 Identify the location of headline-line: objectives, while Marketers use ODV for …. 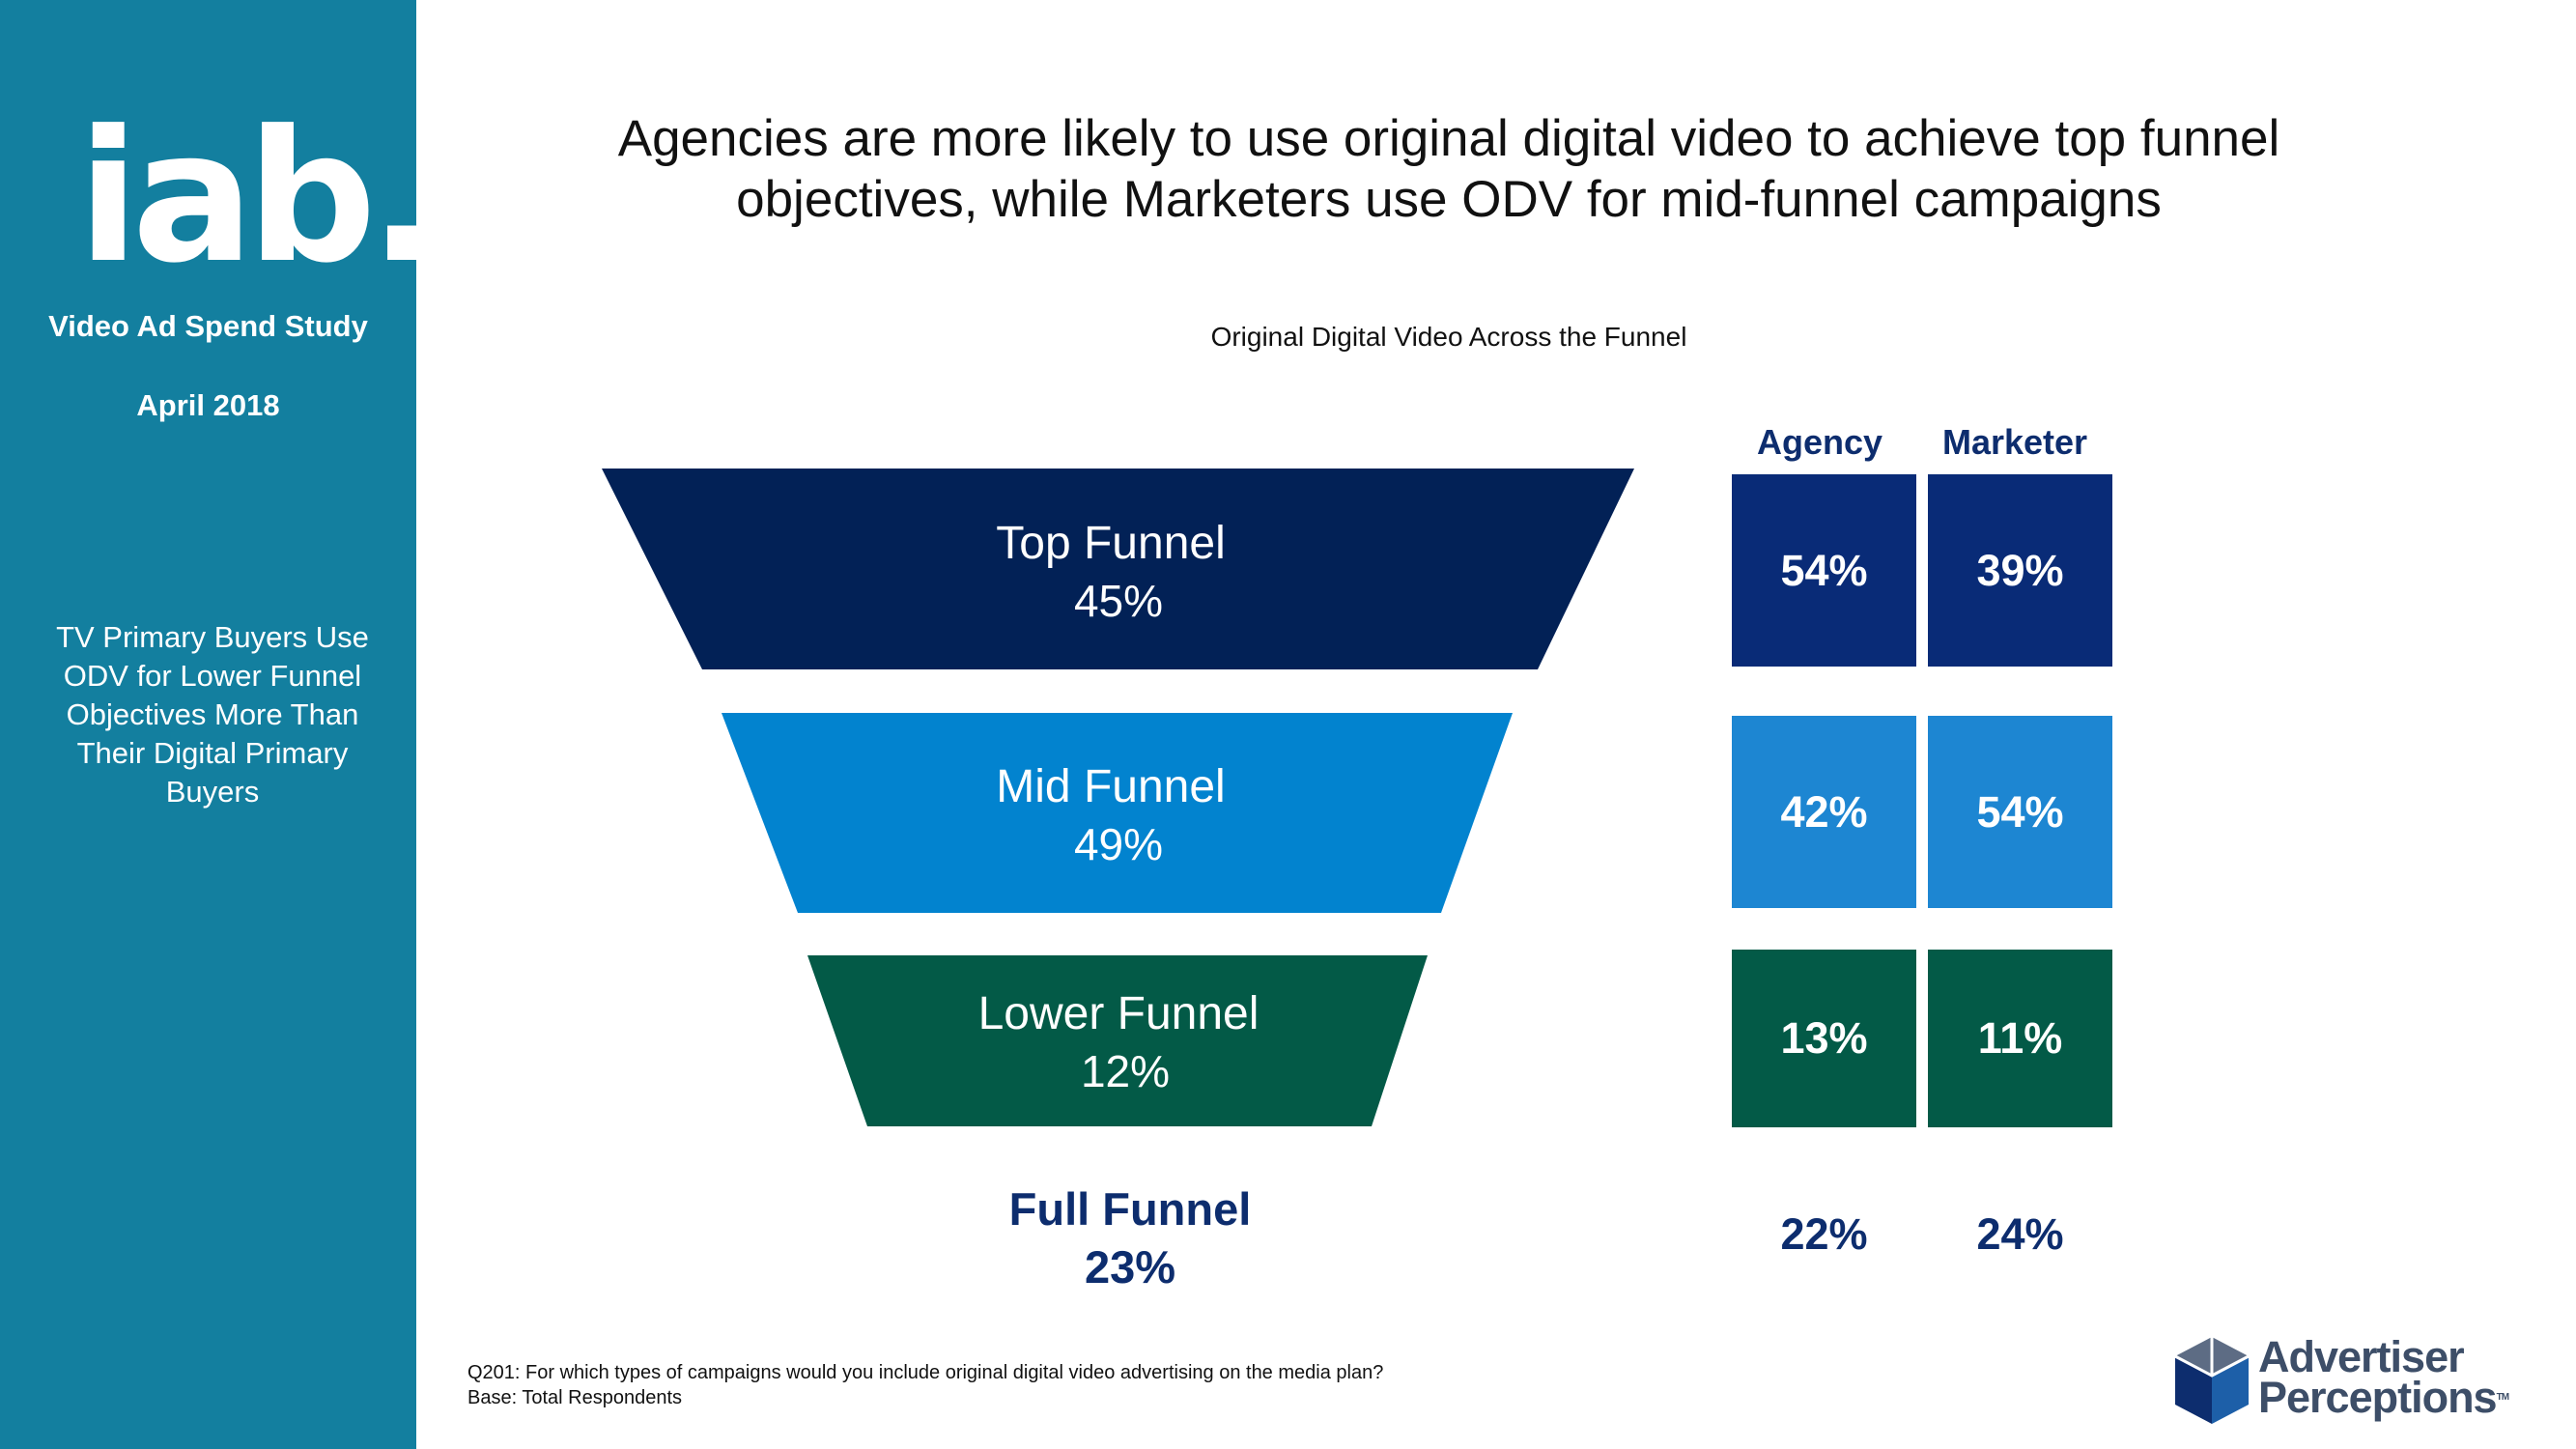
(1449, 199).